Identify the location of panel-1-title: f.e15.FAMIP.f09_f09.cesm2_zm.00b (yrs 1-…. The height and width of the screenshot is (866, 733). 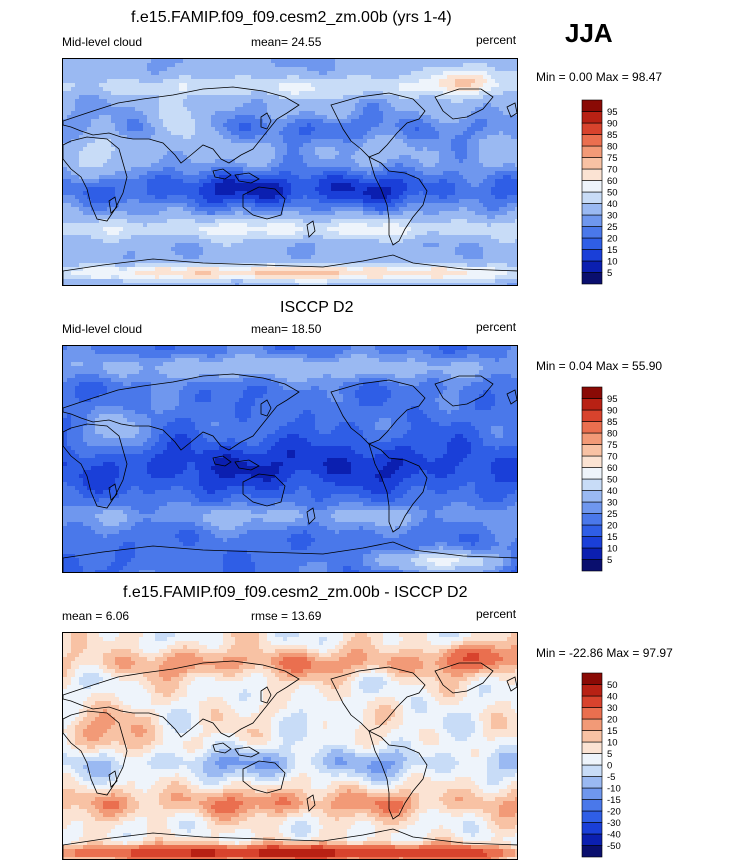
(291, 17).